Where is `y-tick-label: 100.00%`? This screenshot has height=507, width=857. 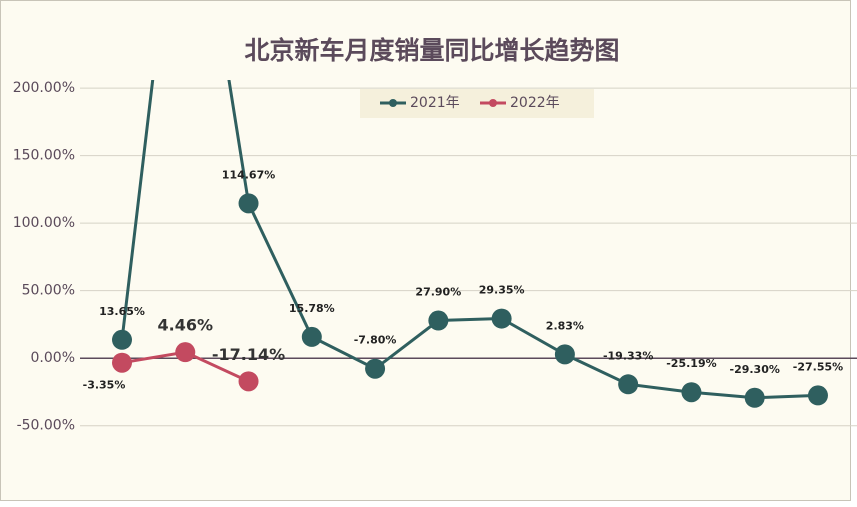 y-tick-label: 100.00% is located at coordinates (44, 223).